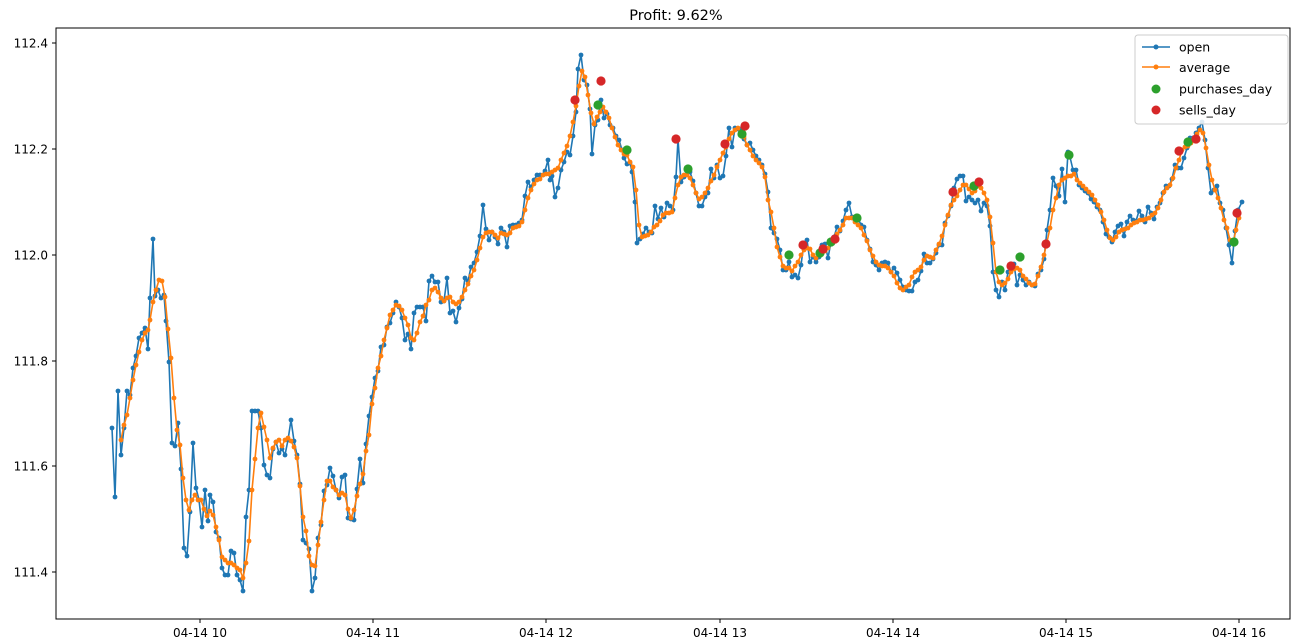 The height and width of the screenshot is (642, 1310). What do you see at coordinates (31, 150) in the screenshot?
I see `y-tick-label: 112.2` at bounding box center [31, 150].